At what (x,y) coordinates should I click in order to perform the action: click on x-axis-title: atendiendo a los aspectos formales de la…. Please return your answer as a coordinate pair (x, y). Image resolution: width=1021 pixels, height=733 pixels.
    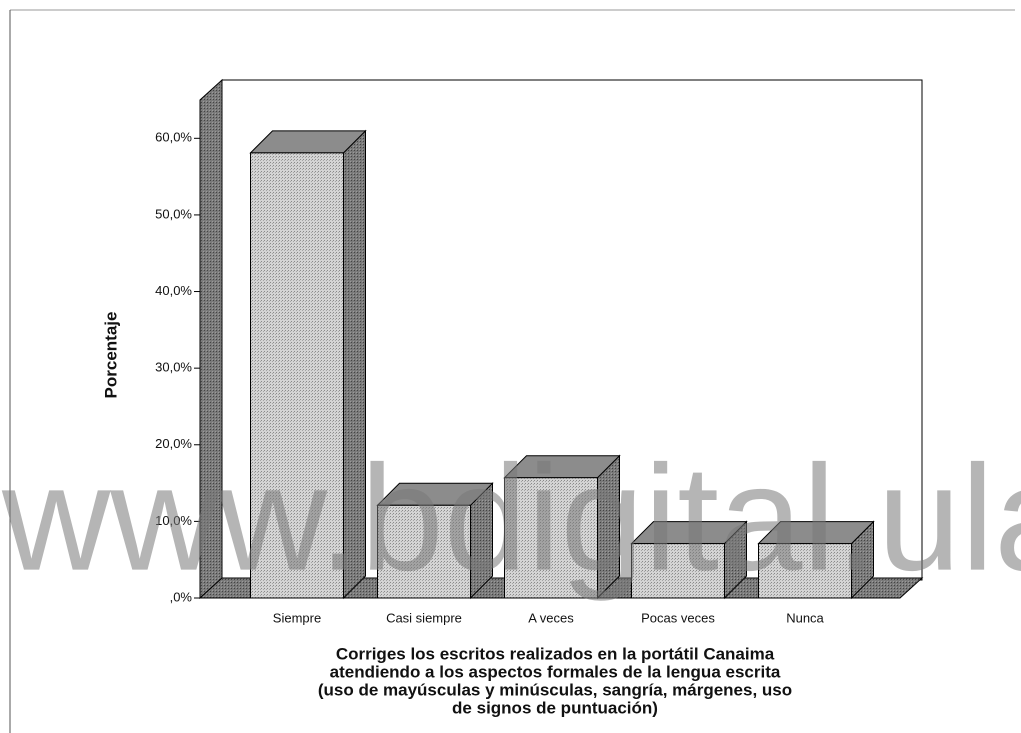
    Looking at the image, I should click on (555, 671).